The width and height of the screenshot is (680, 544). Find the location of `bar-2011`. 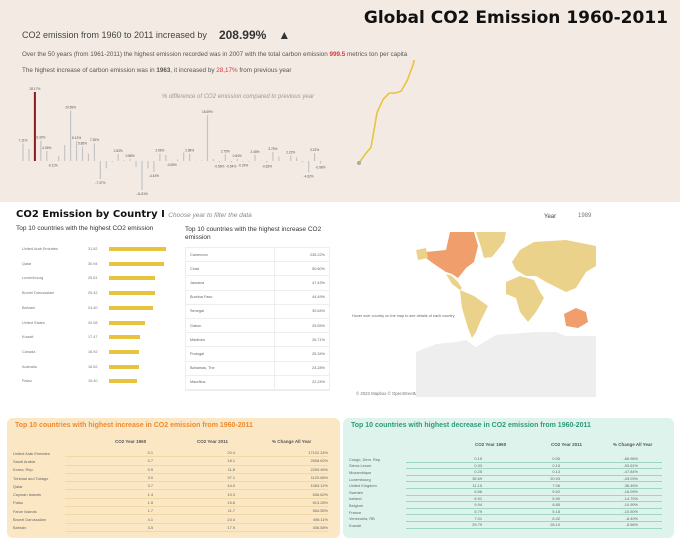

bar-2011 is located at coordinates (320, 162).